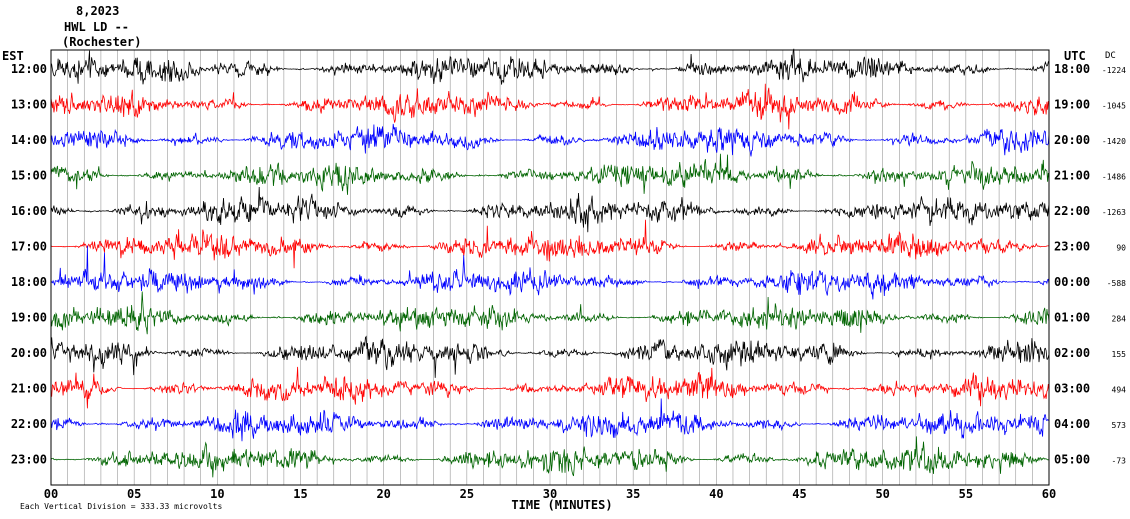 The width and height of the screenshot is (1130, 519). Describe the element at coordinates (1119, 354) in the screenshot. I see `dc-value-label: 155` at that location.